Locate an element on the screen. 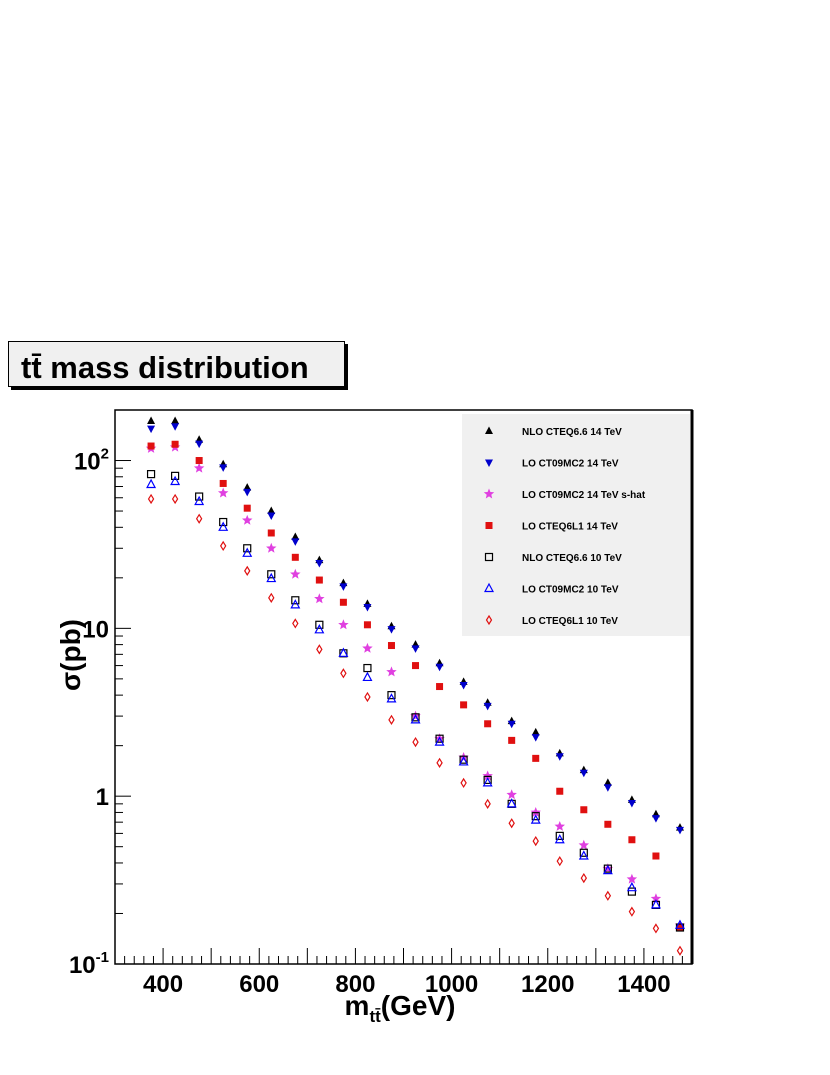  legend-label: NLO CTEQ6.6 14 TeV is located at coordinates (572, 432).